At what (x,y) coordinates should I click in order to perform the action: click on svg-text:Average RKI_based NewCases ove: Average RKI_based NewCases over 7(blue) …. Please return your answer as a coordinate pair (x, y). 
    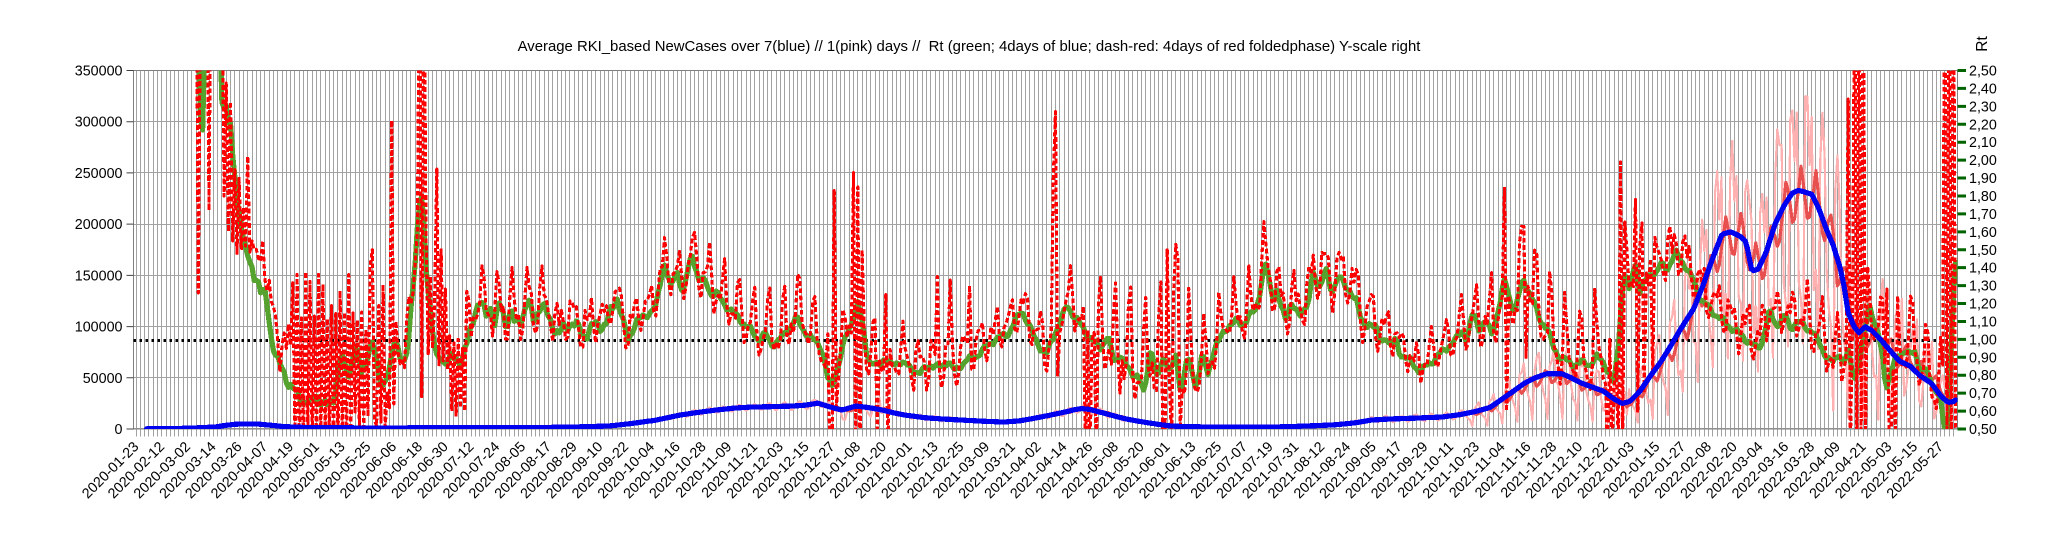
    Looking at the image, I should click on (970, 47).